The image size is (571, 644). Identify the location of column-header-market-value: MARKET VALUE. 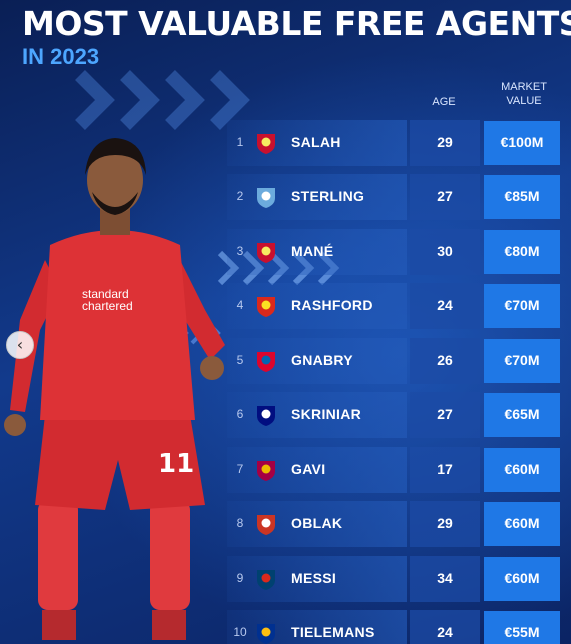
(524, 94).